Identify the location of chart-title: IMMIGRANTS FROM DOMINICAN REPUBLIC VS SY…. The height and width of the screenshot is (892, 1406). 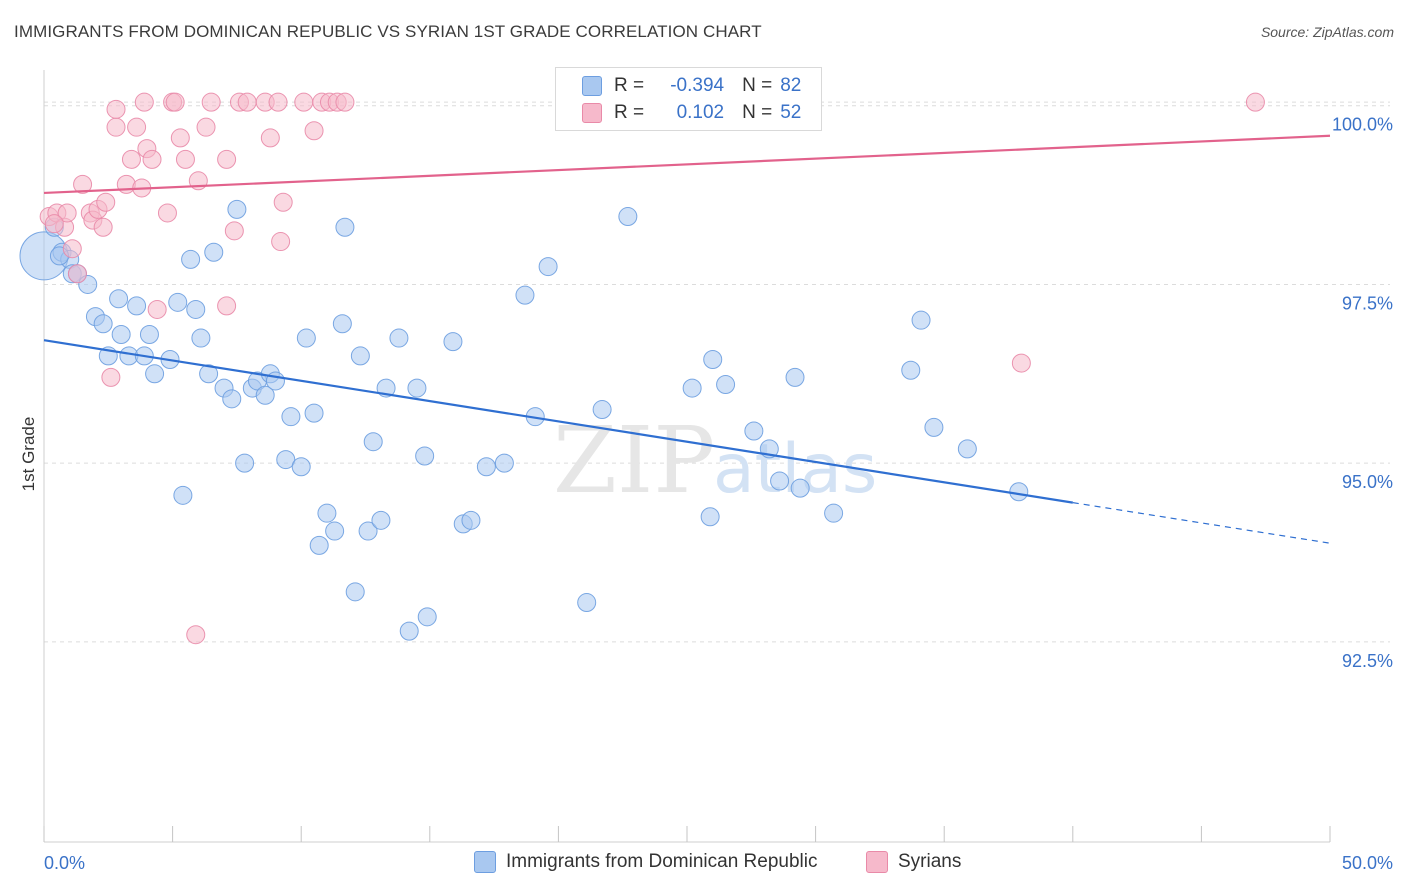
(388, 31).